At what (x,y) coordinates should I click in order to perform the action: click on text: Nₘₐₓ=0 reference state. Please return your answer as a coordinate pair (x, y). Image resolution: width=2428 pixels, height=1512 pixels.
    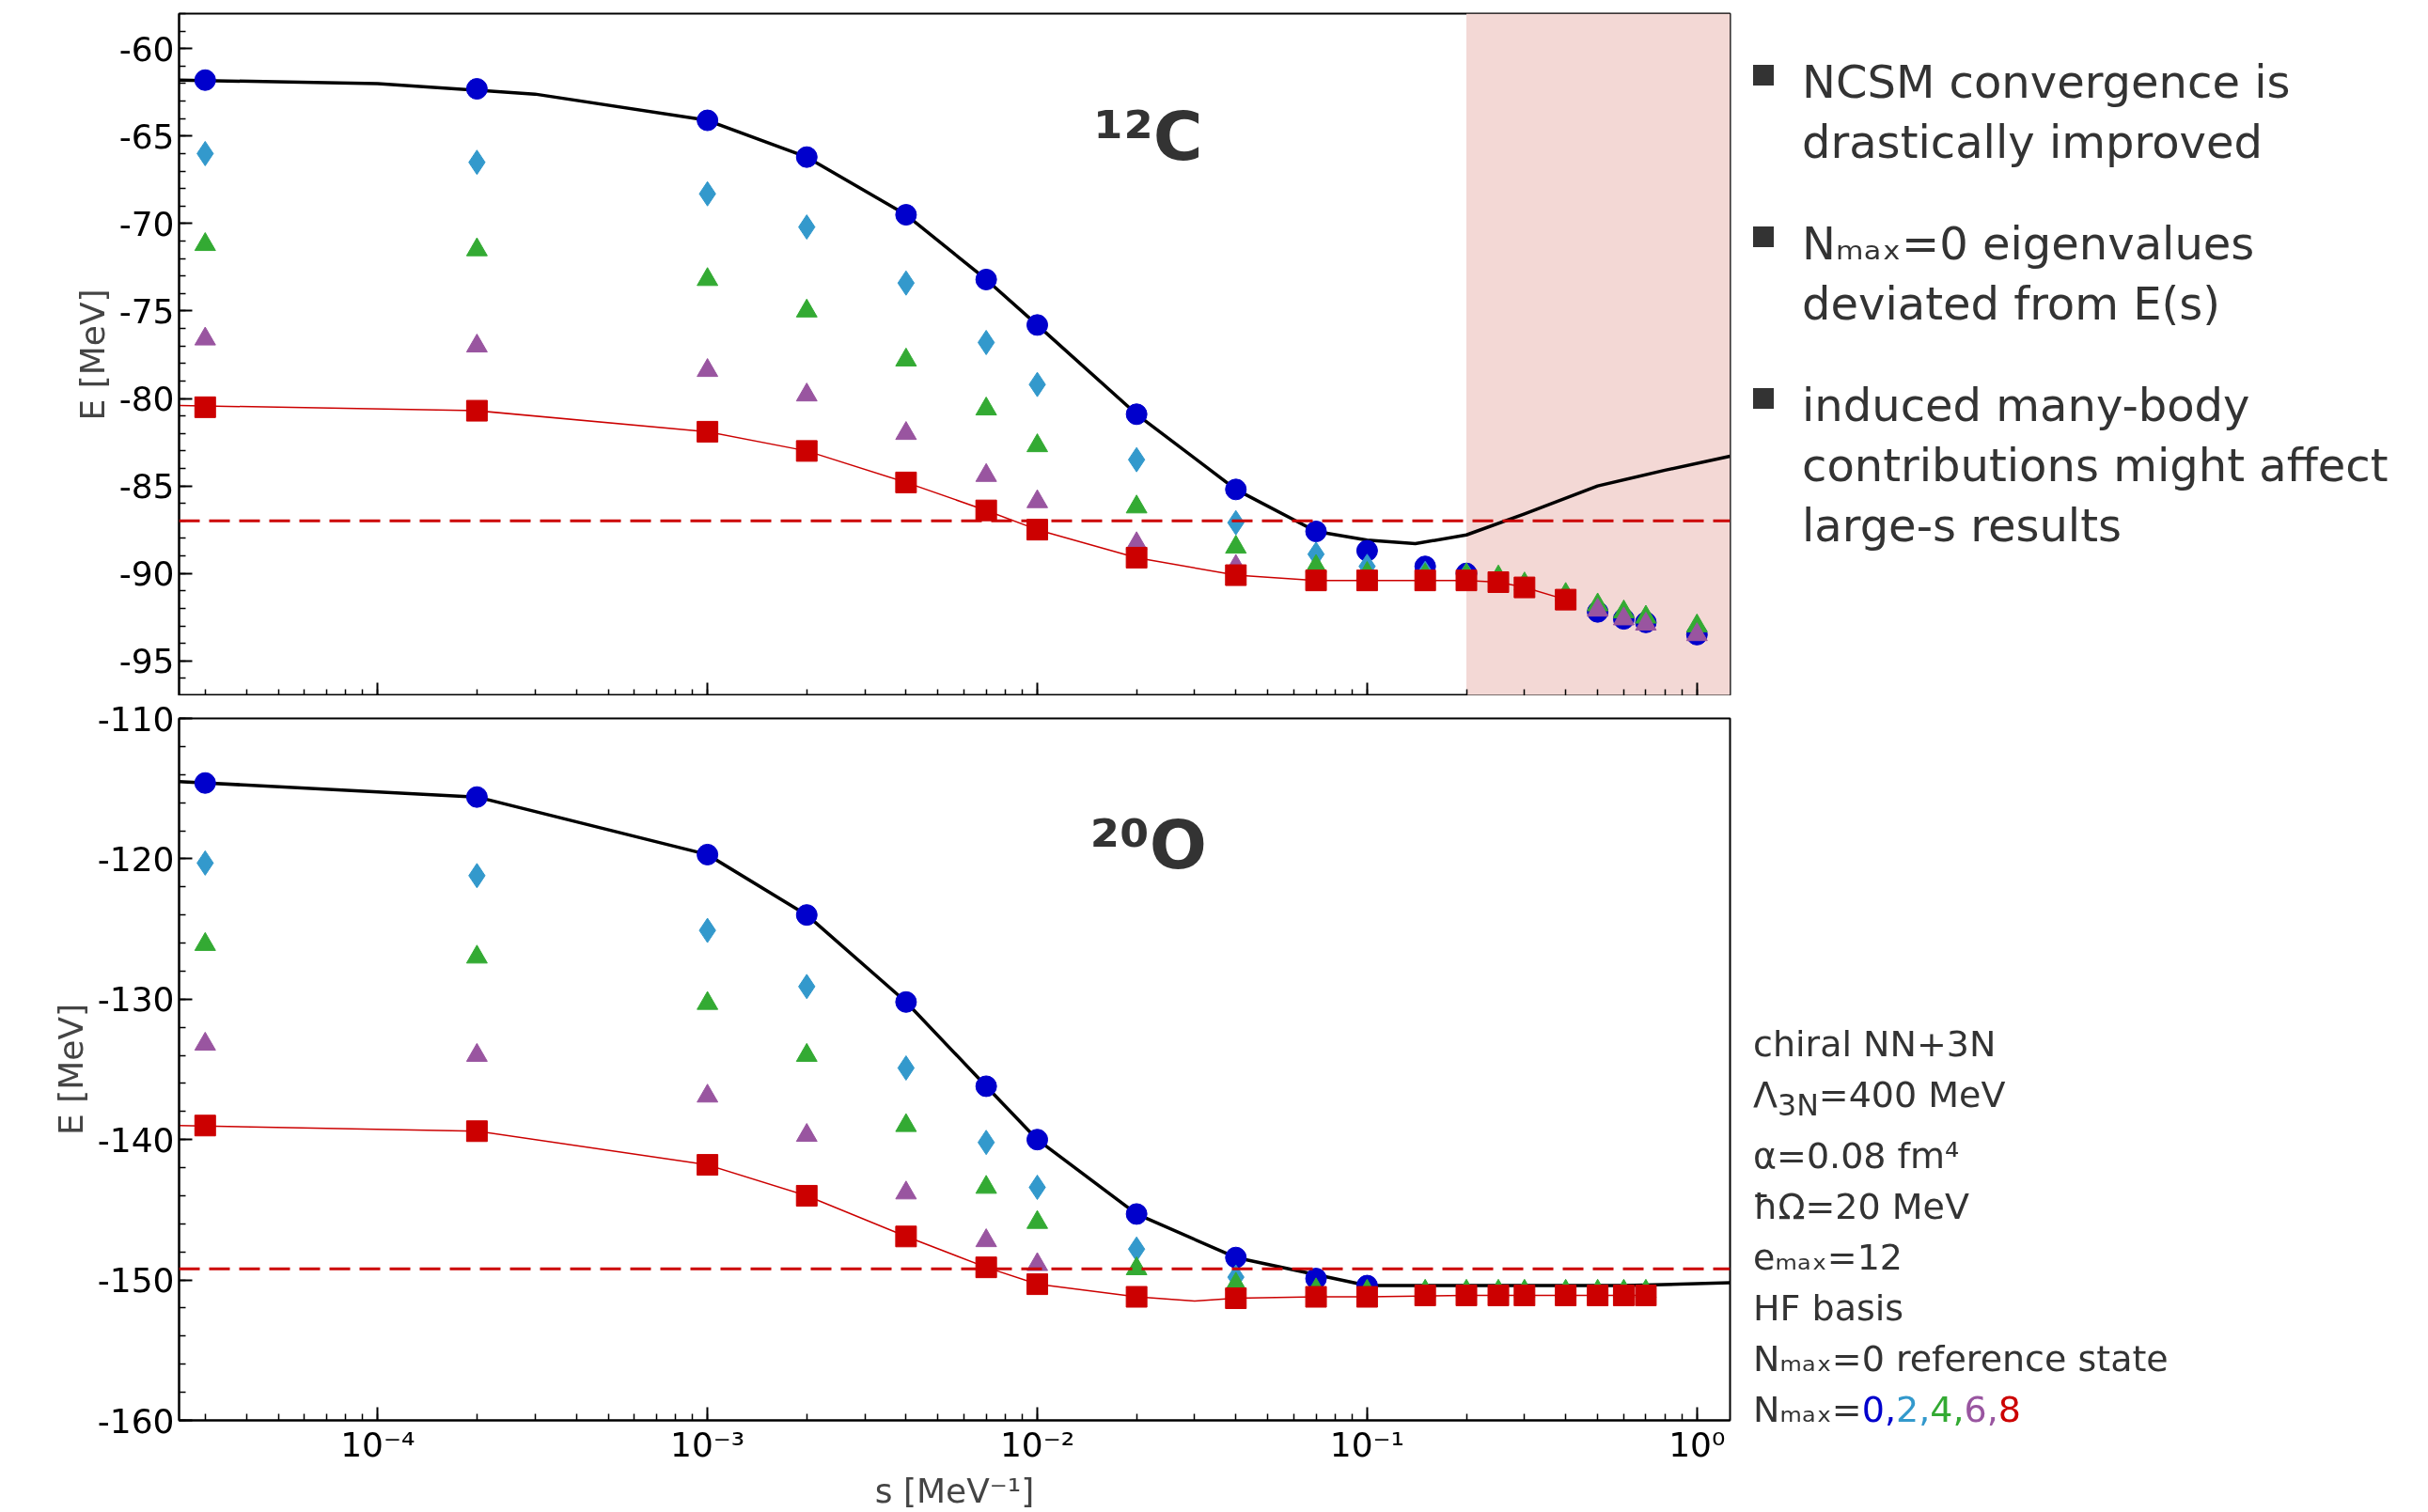
    Looking at the image, I should click on (1961, 1358).